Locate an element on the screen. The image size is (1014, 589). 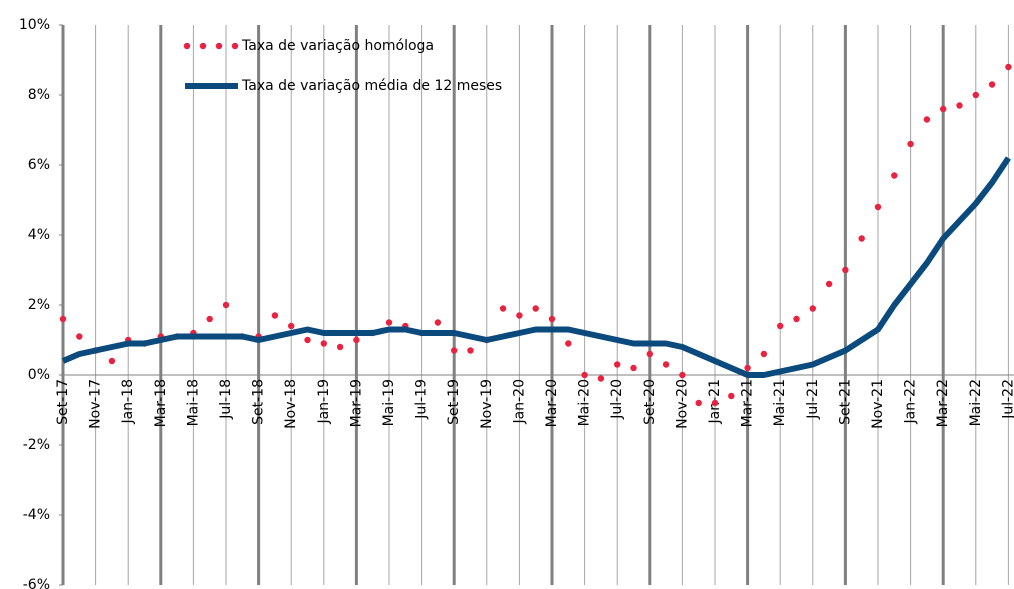
x-tick-label: Mai-19 is located at coordinates (389, 402).